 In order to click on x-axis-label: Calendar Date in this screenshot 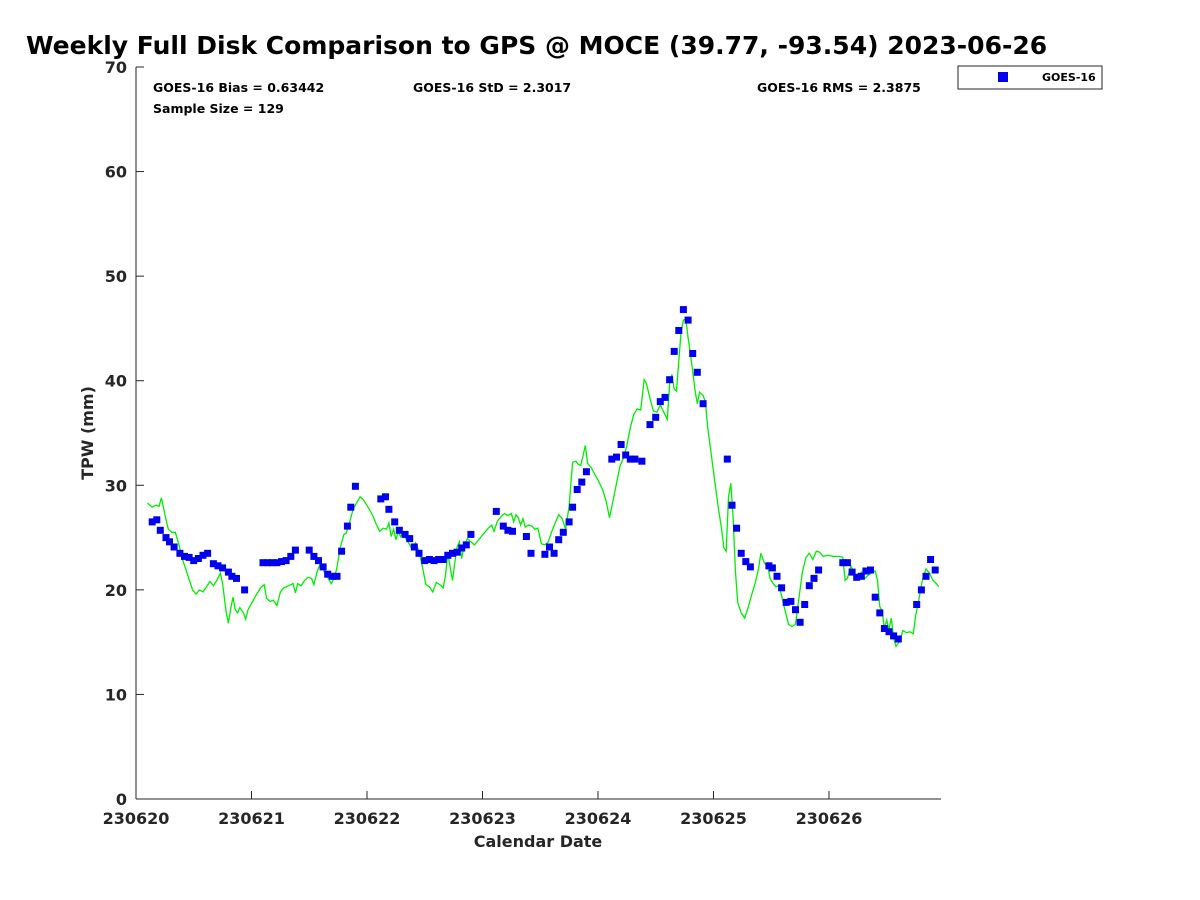, I will do `click(538, 841)`.